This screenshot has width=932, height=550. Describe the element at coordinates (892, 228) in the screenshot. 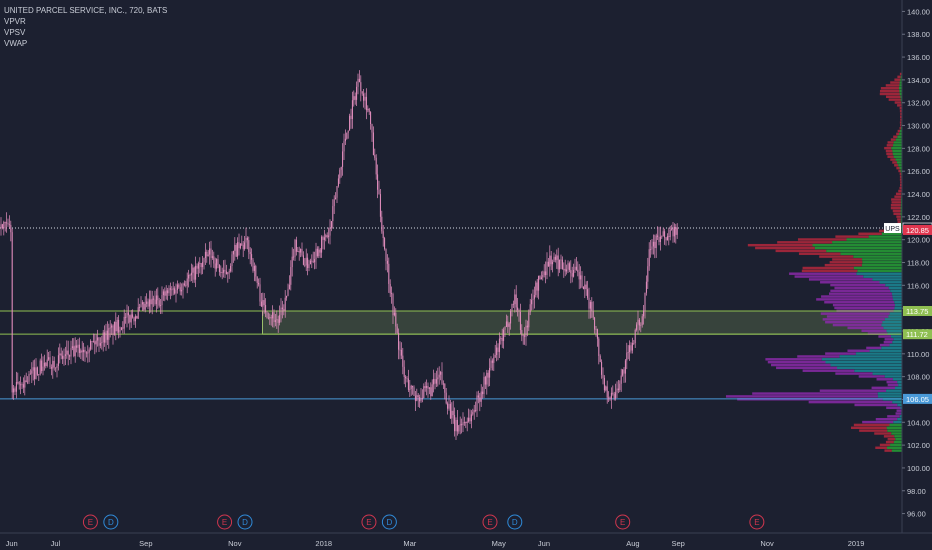

I see `ups-tag-bg` at that location.